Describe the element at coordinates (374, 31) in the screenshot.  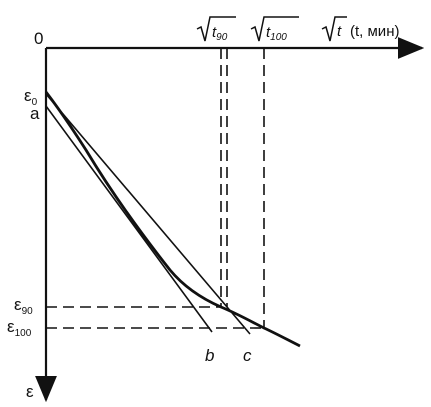
I see `axis-units-label: (t, мин)` at that location.